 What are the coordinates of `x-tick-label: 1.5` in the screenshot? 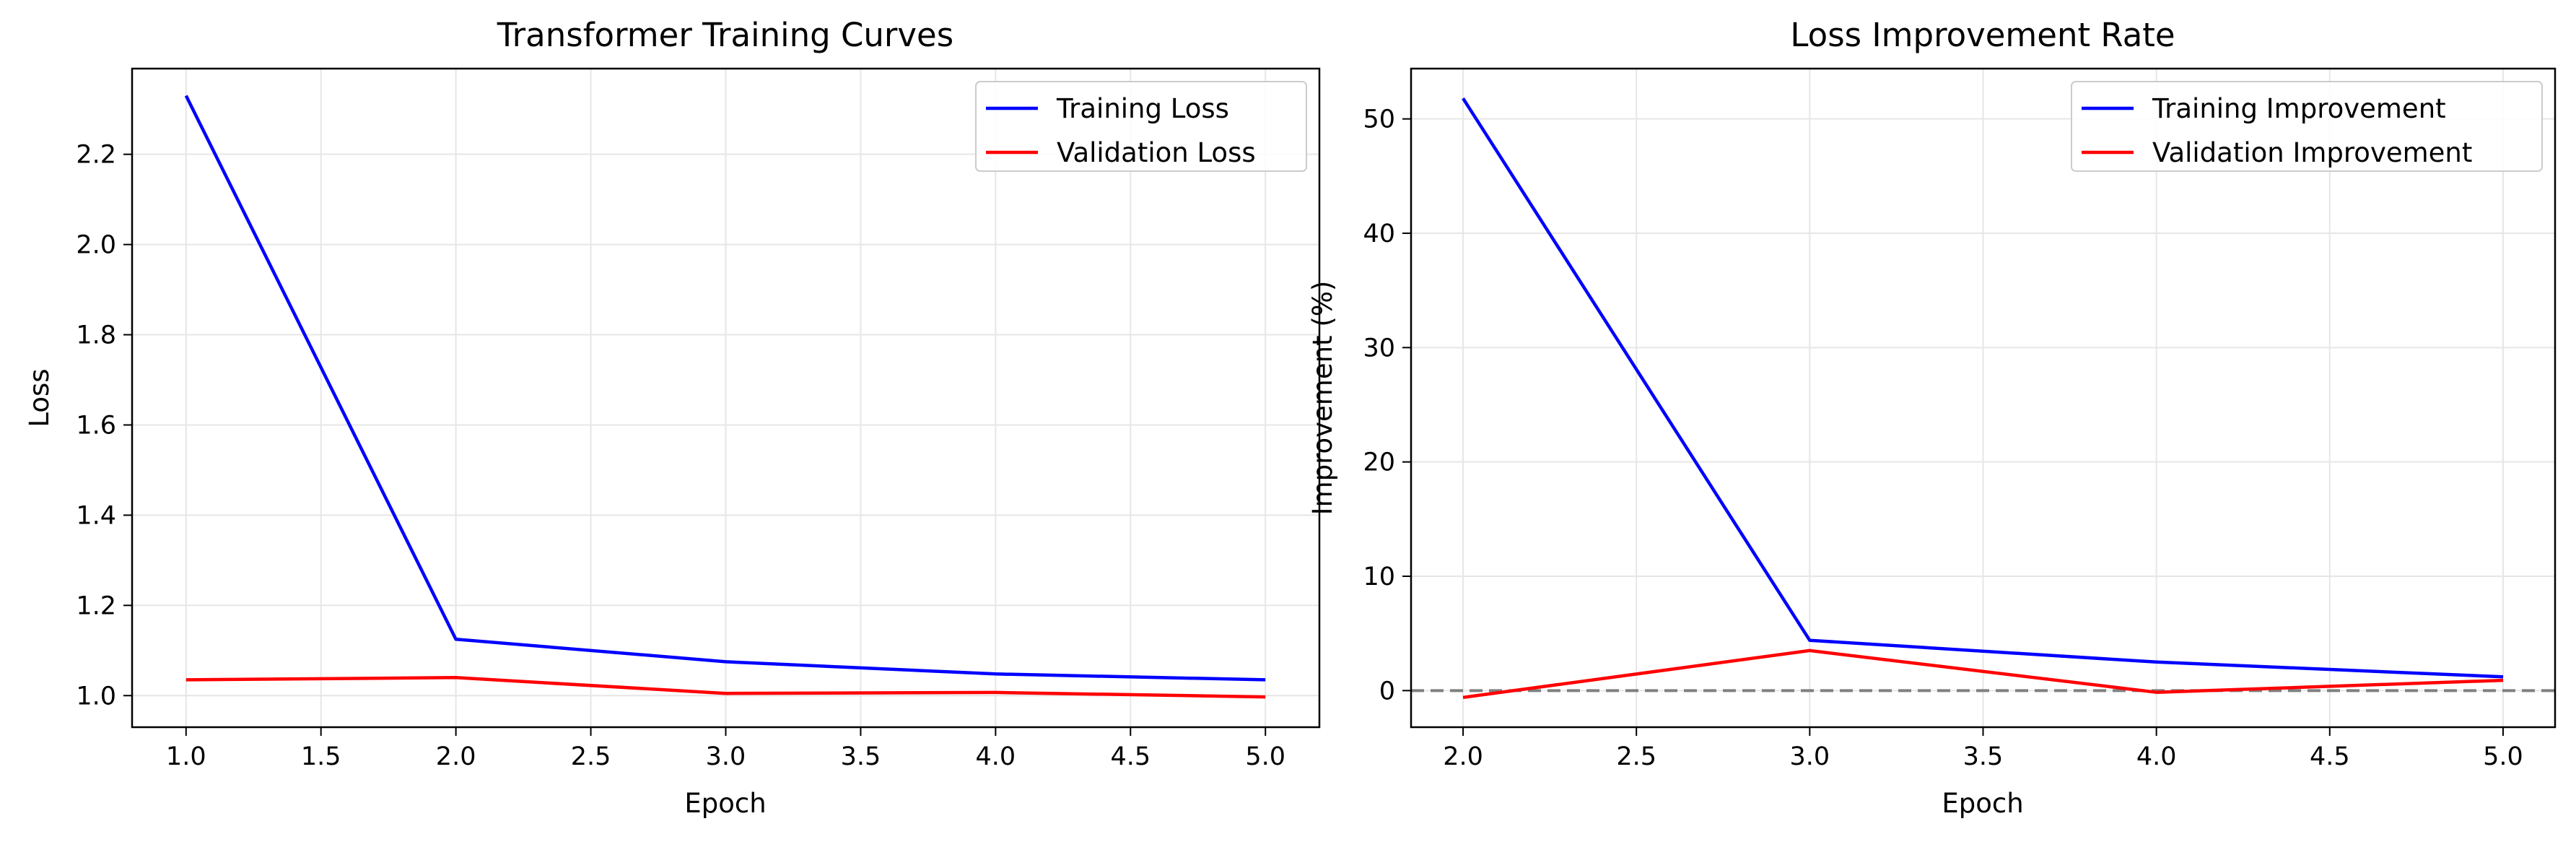 It's located at (321, 757).